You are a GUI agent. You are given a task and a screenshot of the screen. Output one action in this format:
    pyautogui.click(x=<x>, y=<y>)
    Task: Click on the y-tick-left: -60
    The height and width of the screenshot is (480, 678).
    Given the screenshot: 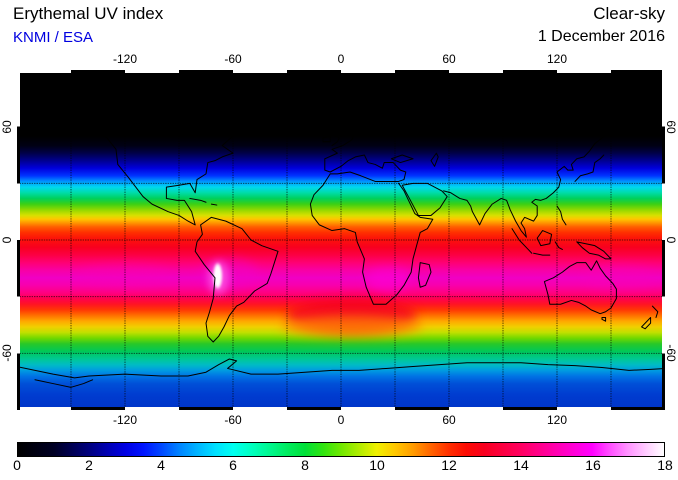 What is the action you would take?
    pyautogui.click(x=7, y=353)
    